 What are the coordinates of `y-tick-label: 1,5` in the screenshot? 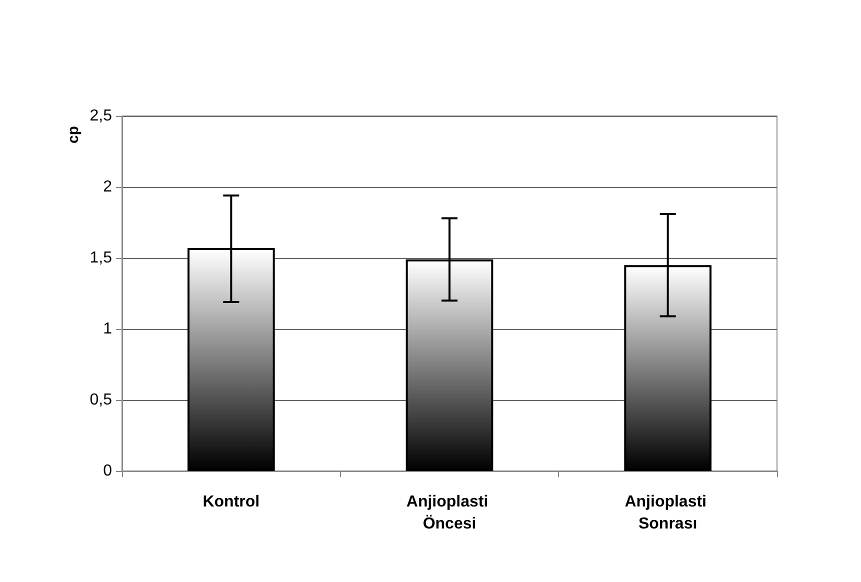 It's located at (101, 258).